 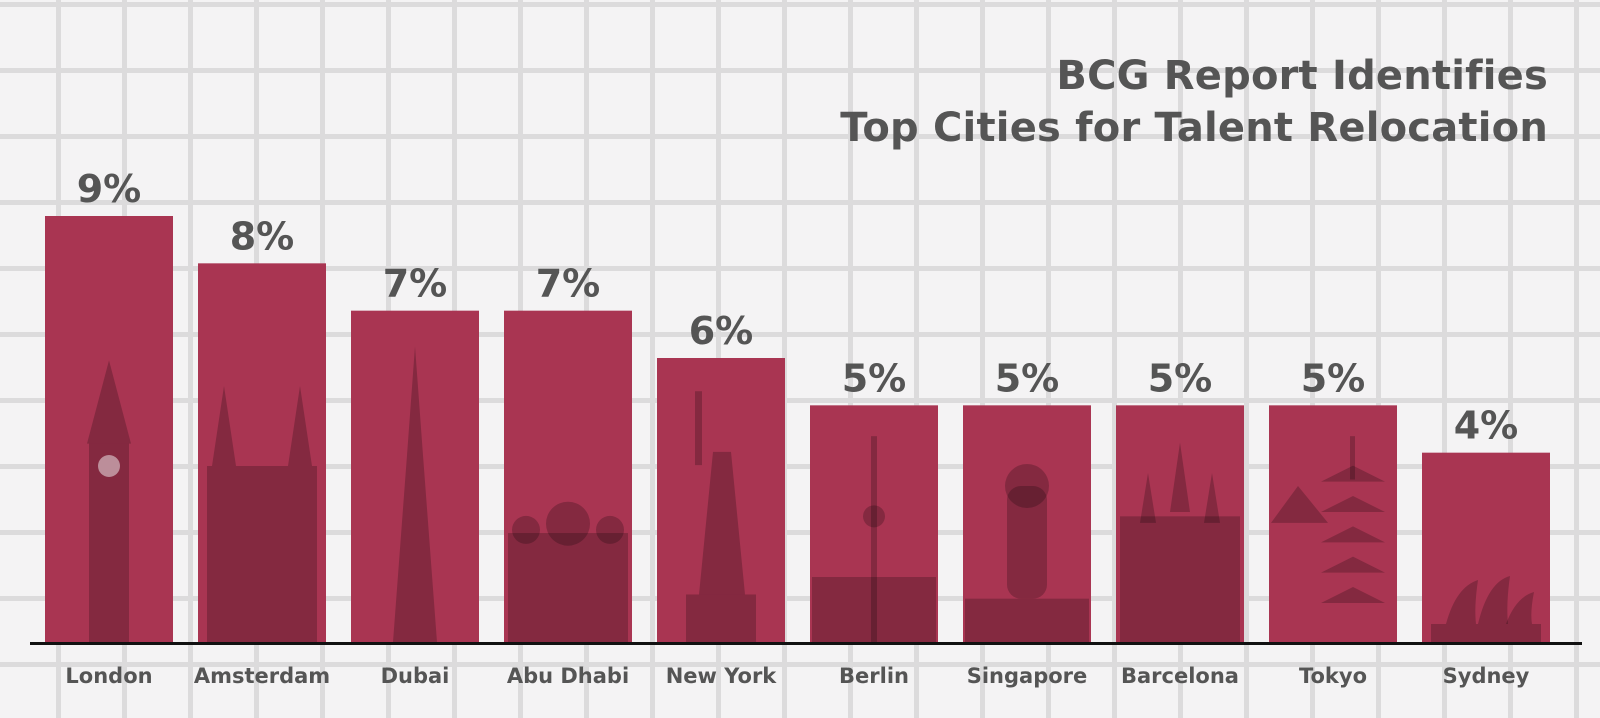 I want to click on value-label: 8%, so click(x=262, y=236).